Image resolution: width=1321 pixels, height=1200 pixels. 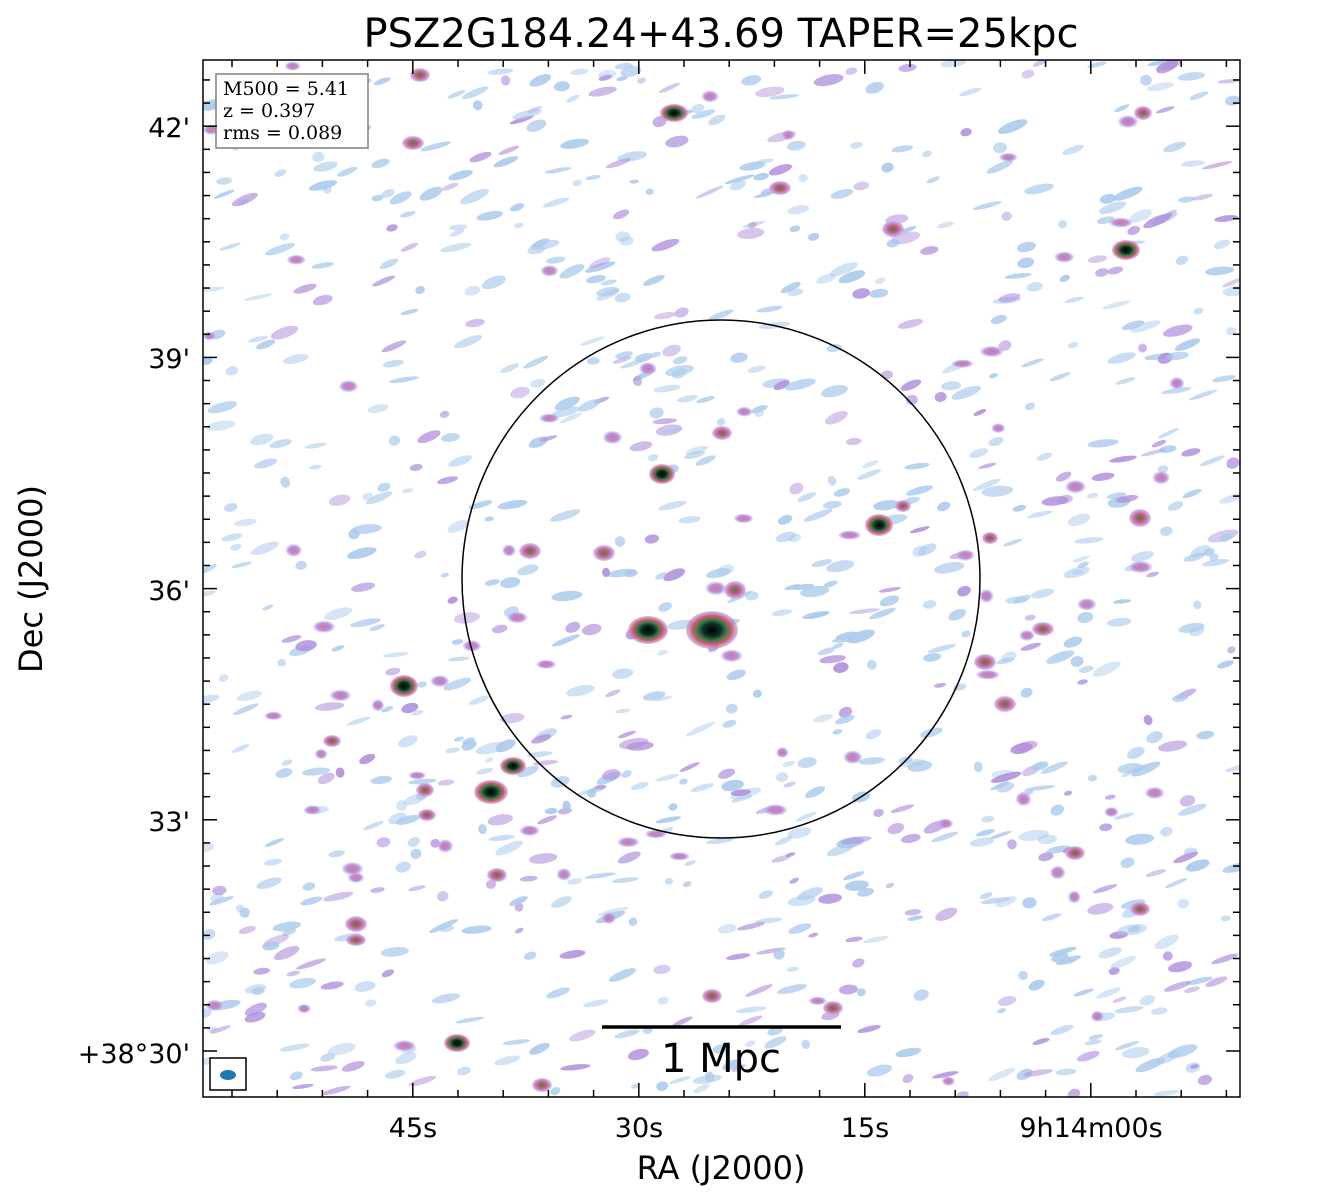 I want to click on beam-ellipse, so click(x=228, y=1075).